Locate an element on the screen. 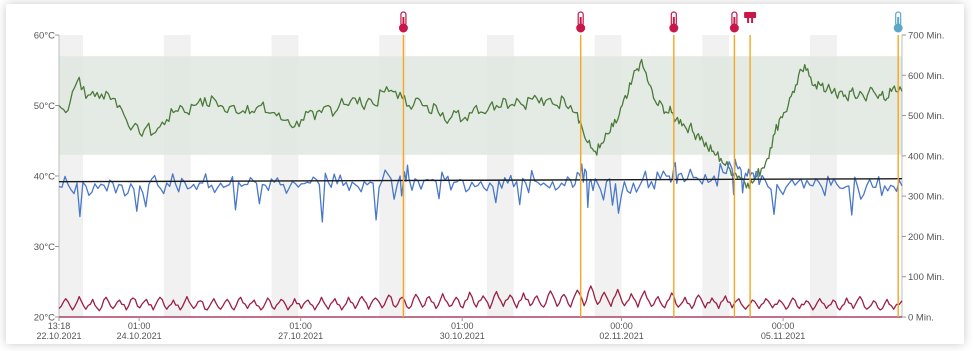  x-tick-label-date: 27.10.2021 is located at coordinates (300, 336).